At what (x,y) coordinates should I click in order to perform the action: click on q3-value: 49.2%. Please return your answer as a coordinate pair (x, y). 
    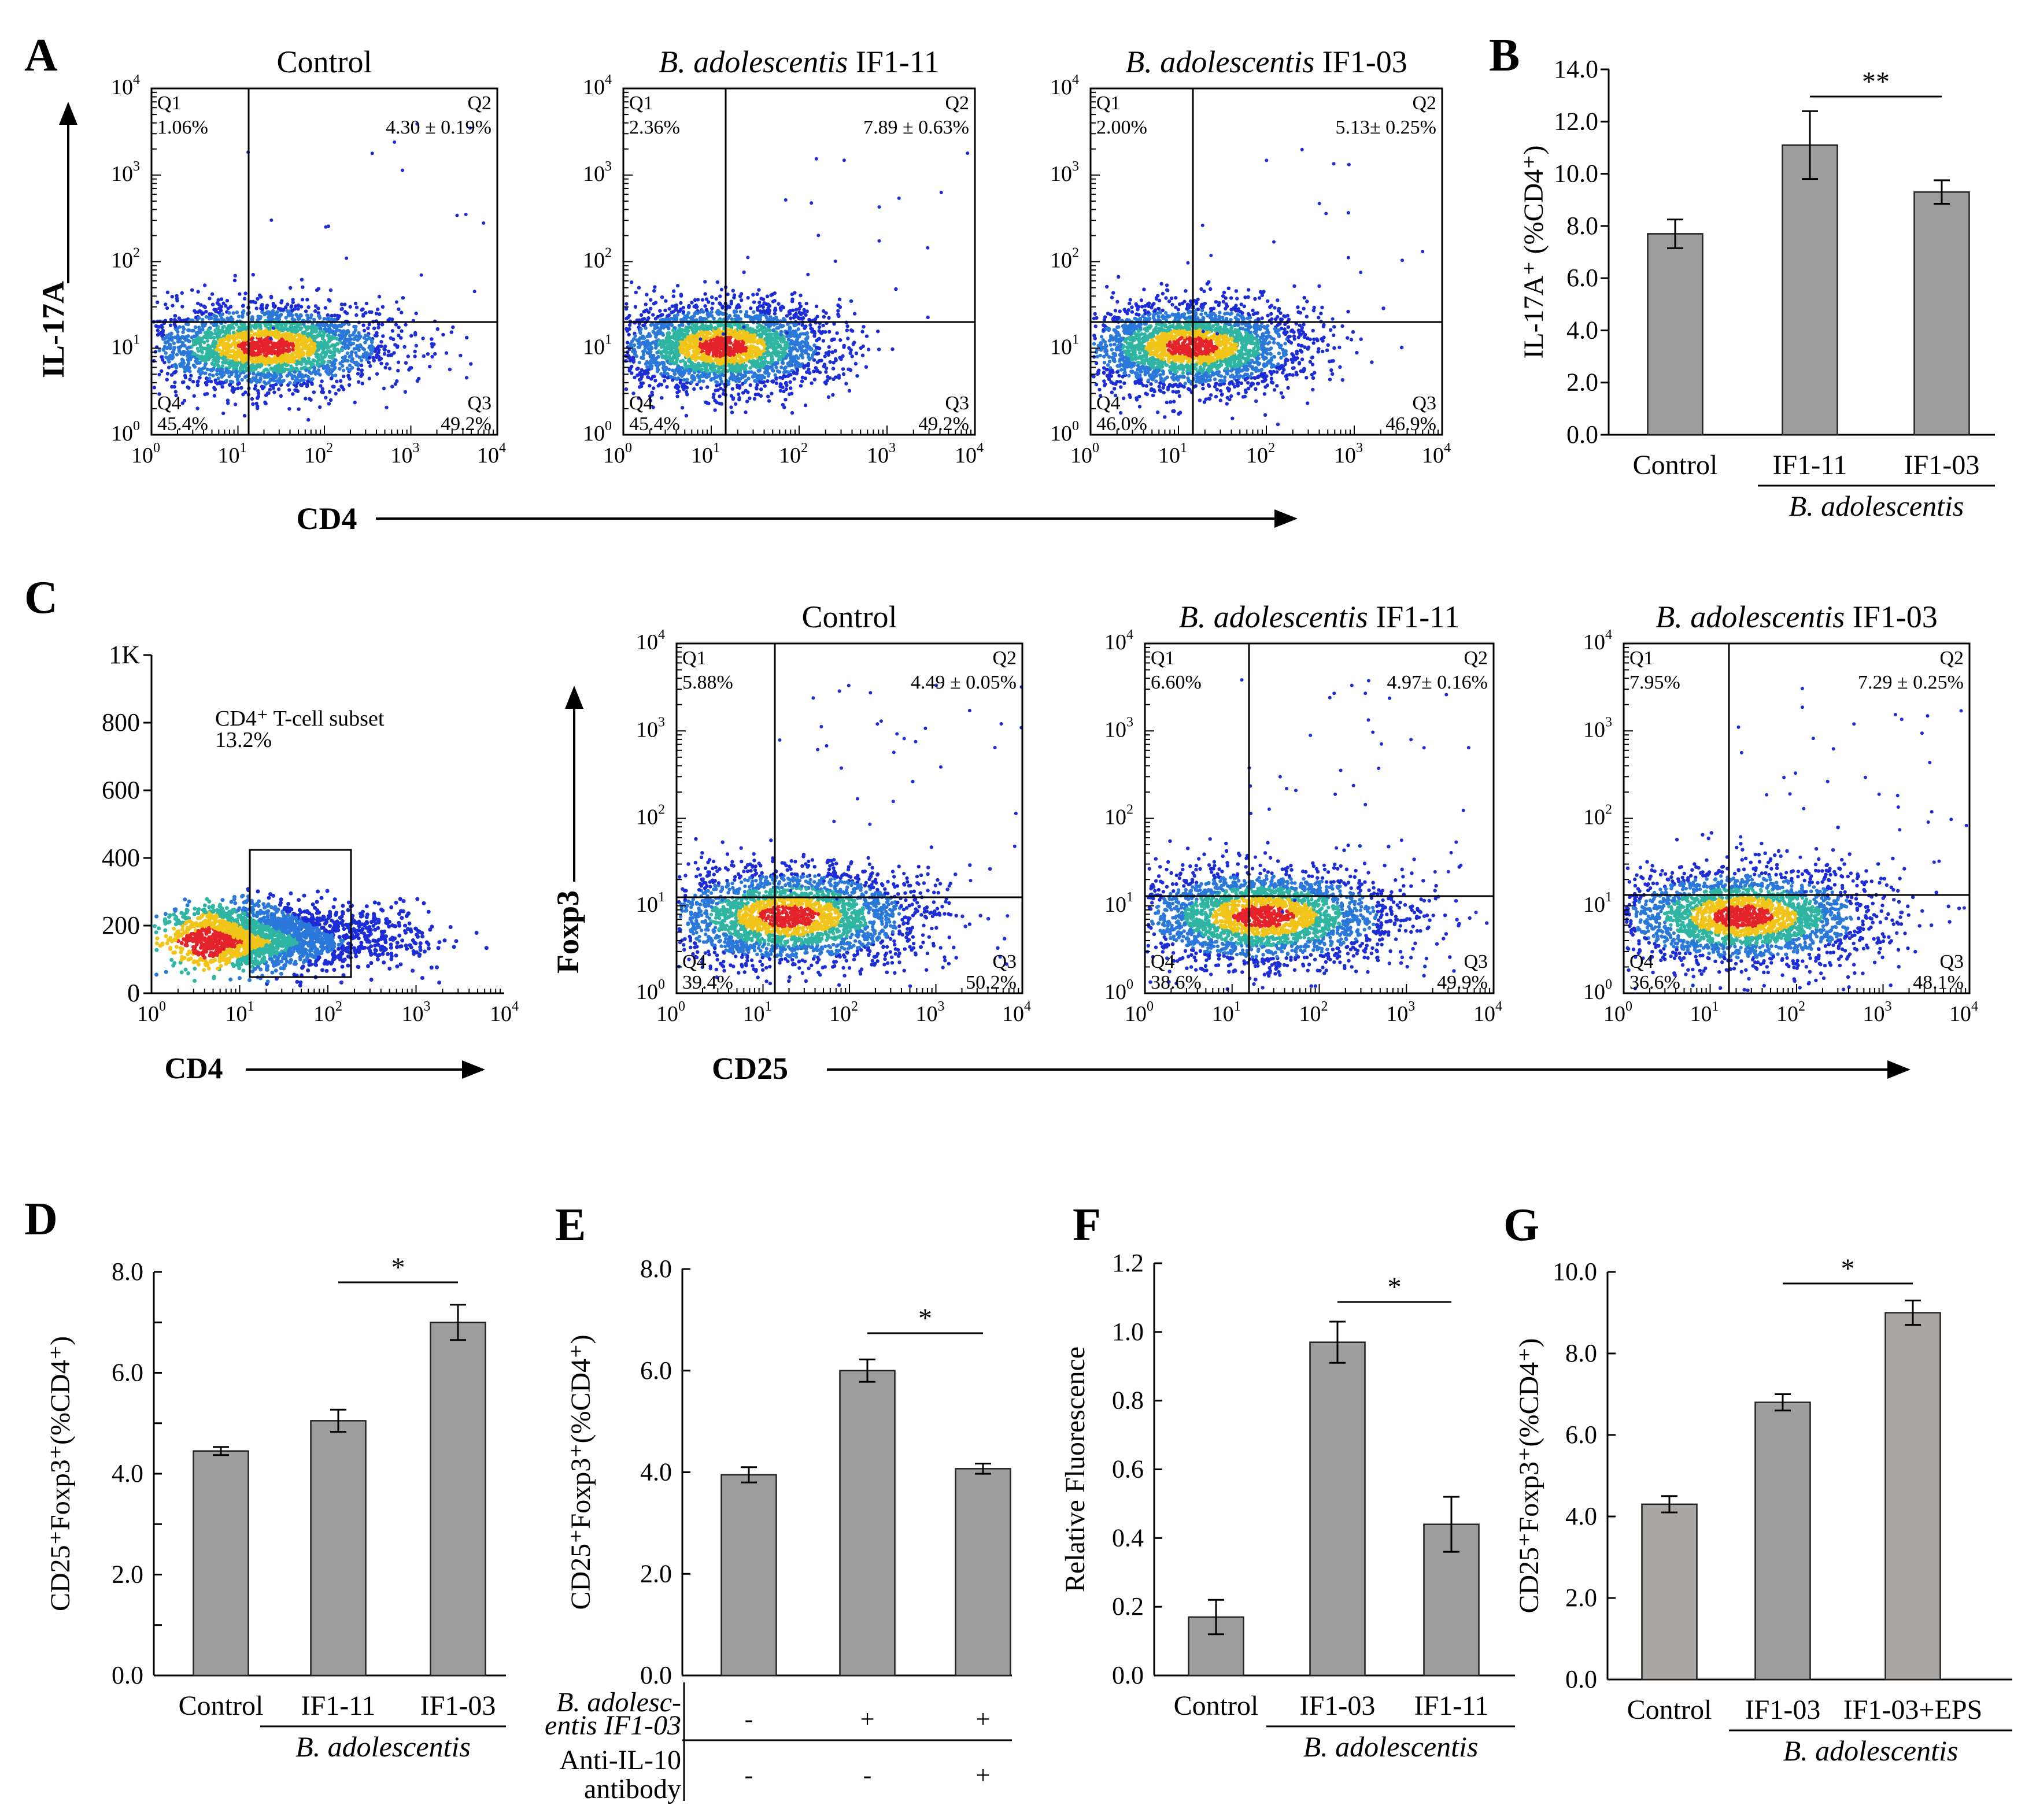
    Looking at the image, I should click on (466, 424).